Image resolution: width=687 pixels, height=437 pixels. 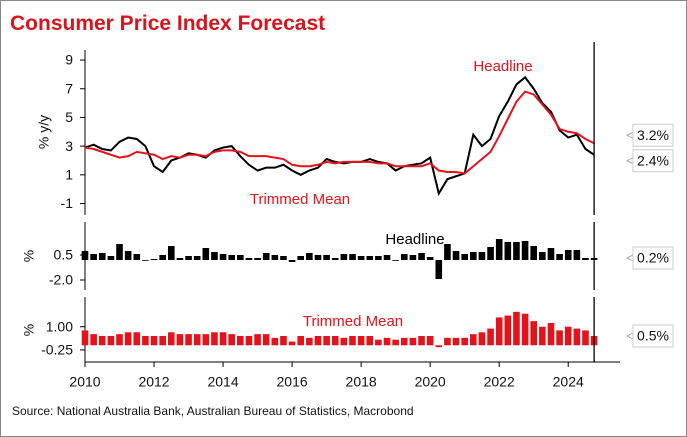 I want to click on chart-title: Consumer Price Index Forecast, so click(x=167, y=23).